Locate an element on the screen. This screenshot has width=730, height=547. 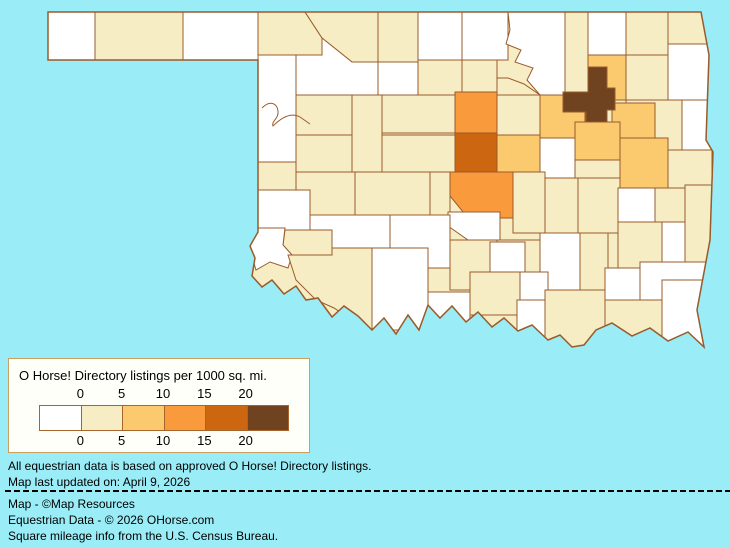
county-hughes is located at coordinates (599, 205).